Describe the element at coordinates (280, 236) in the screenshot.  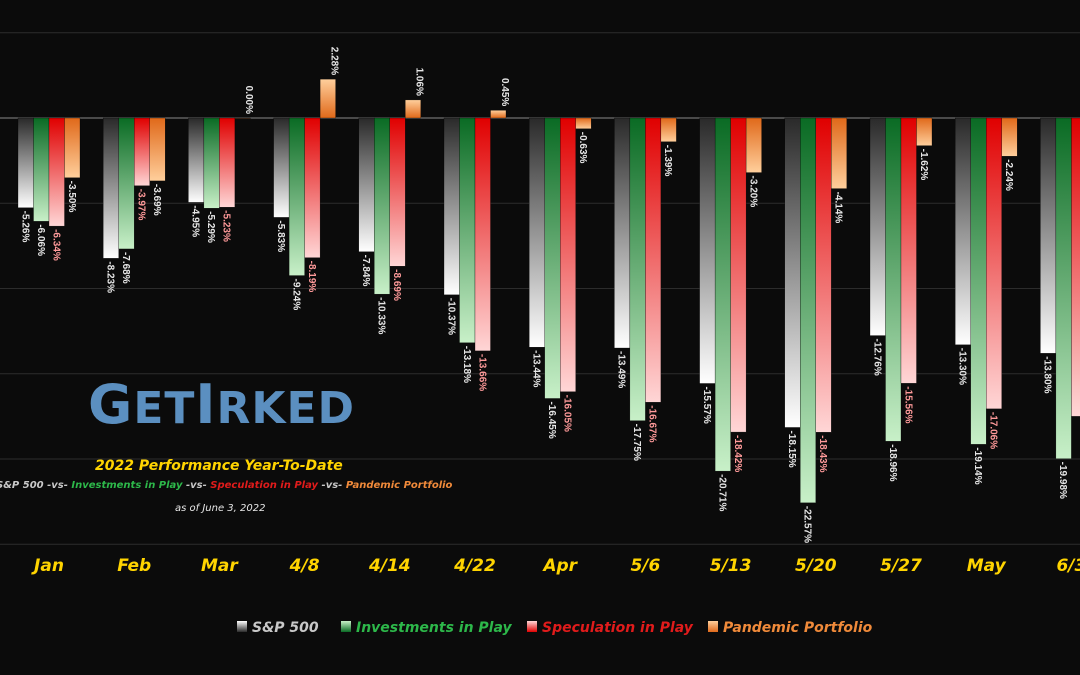
I see `value-label: -5.83%` at that location.